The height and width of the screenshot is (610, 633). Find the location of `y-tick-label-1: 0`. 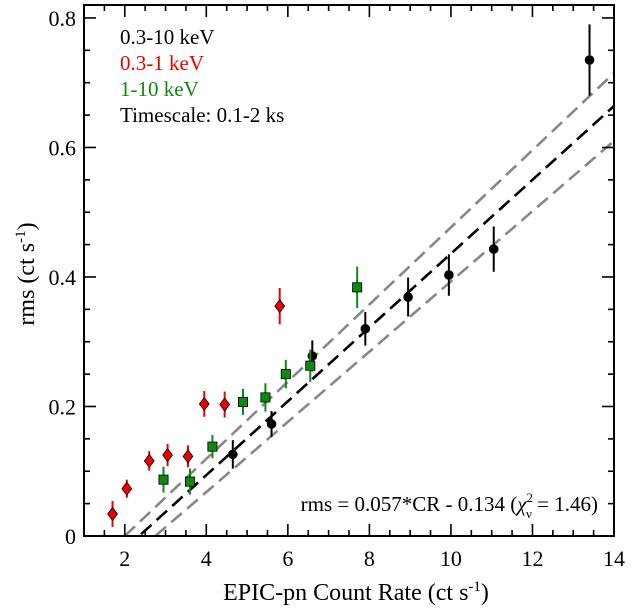

y-tick-label-1: 0 is located at coordinates (70, 536).